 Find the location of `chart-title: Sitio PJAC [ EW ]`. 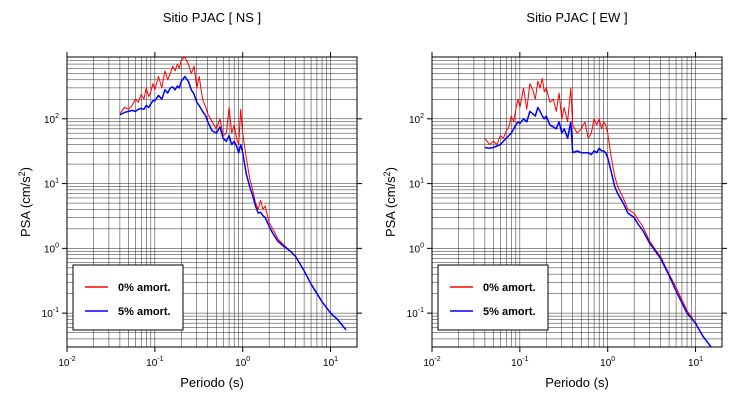

chart-title: Sitio PJAC [ EW ] is located at coordinates (576, 17).